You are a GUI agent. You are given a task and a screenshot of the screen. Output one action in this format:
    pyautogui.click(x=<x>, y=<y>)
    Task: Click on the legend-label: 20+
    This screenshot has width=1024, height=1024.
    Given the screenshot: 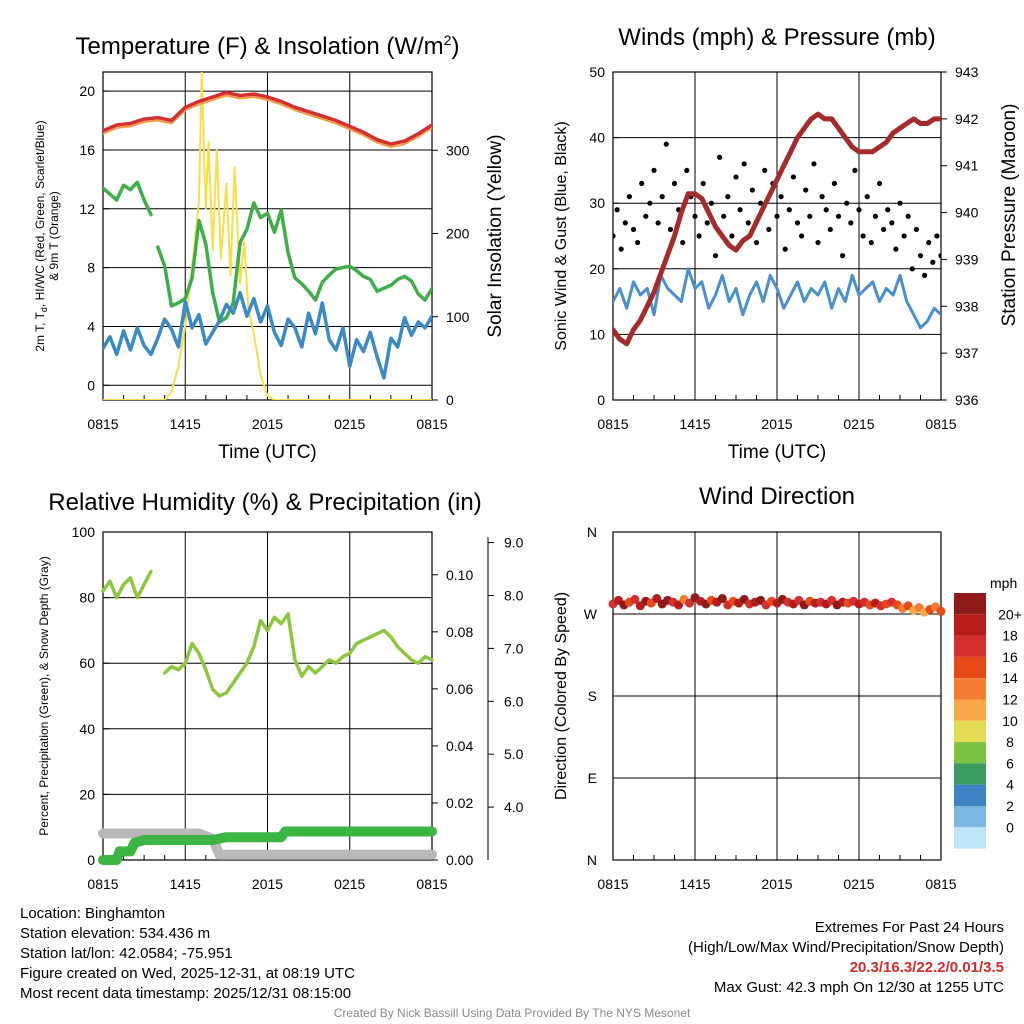 What is the action you would take?
    pyautogui.click(x=1010, y=614)
    